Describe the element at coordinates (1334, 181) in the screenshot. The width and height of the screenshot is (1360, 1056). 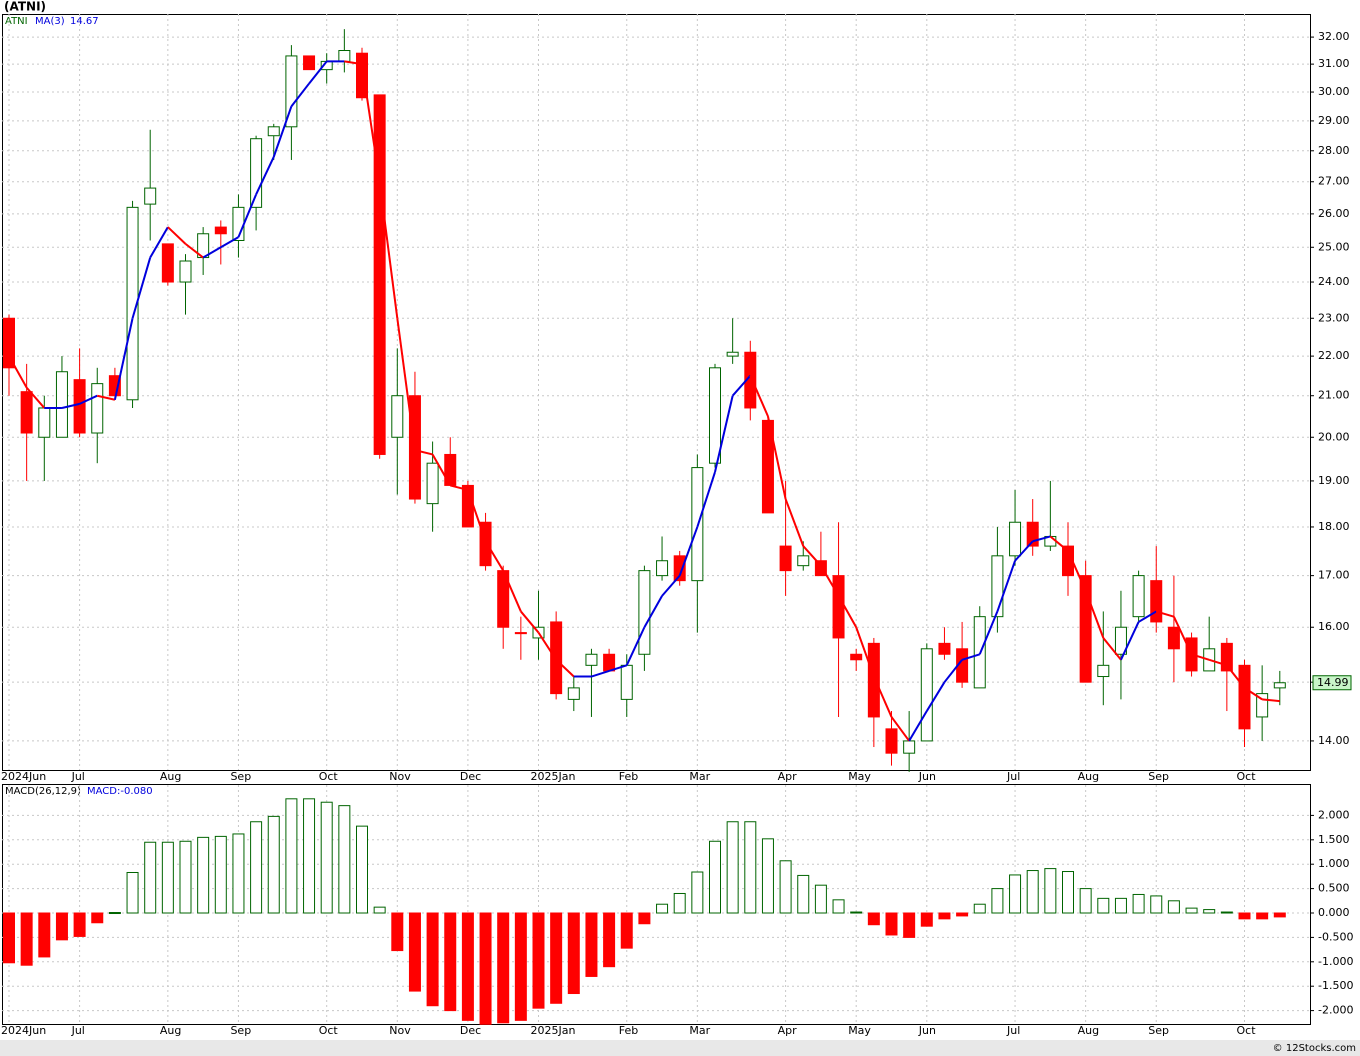
I see `y-tick-label: 27.00` at that location.